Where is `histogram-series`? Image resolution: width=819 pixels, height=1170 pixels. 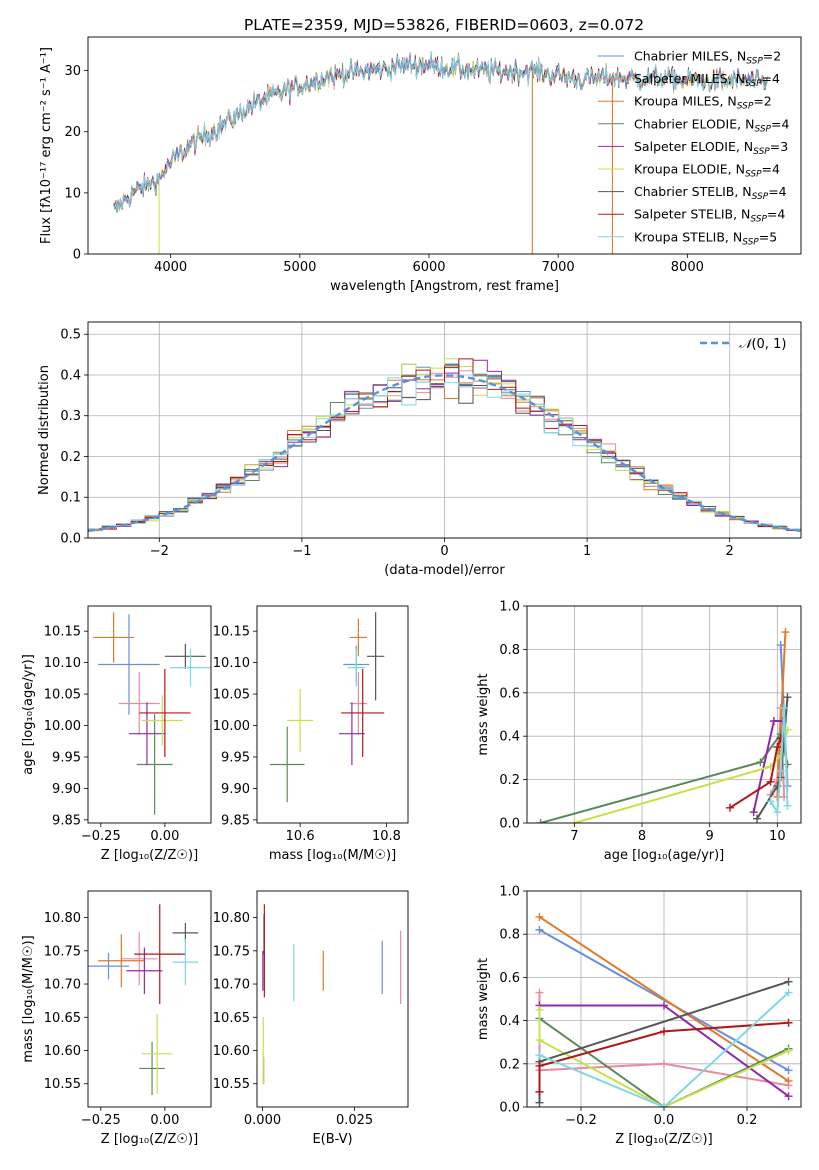 histogram-series is located at coordinates (444, 444).